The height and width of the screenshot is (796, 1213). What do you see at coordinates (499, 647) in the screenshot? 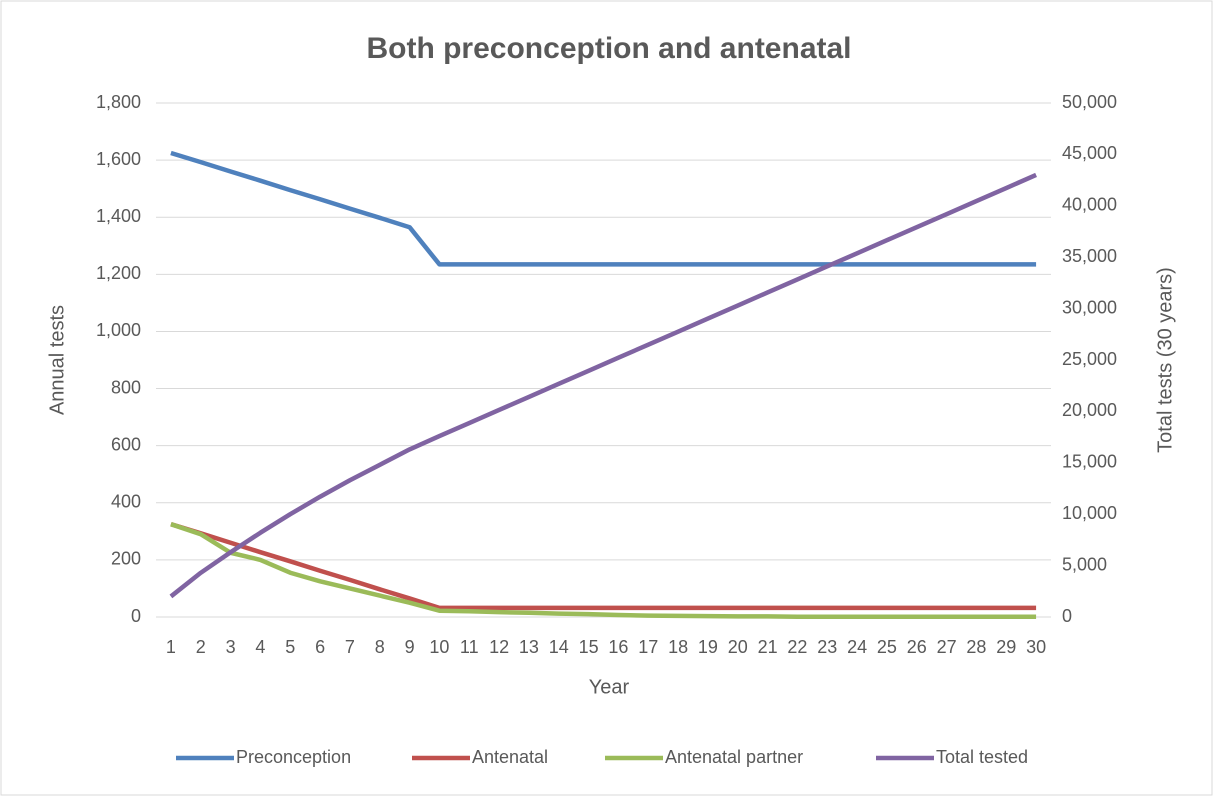
I see `x-tick-label: 12` at bounding box center [499, 647].